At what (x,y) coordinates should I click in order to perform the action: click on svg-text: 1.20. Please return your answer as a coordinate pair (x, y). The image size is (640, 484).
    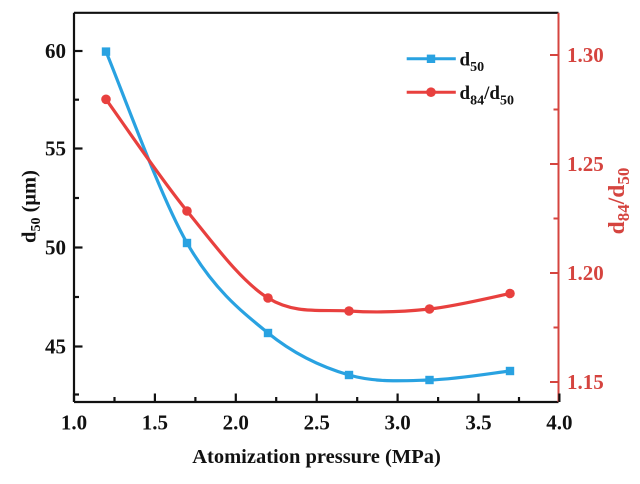
    Looking at the image, I should click on (585, 273).